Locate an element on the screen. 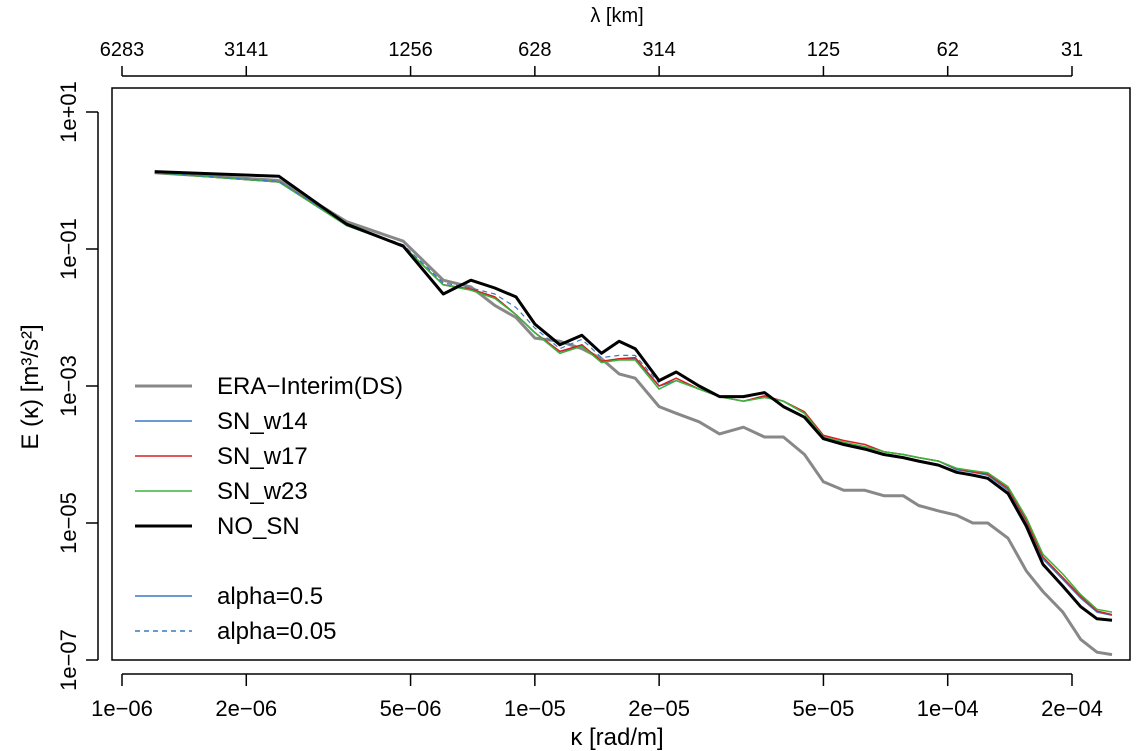 This screenshot has width=1144, height=751. legend-label: alpha=0.05 is located at coordinates (276, 631).